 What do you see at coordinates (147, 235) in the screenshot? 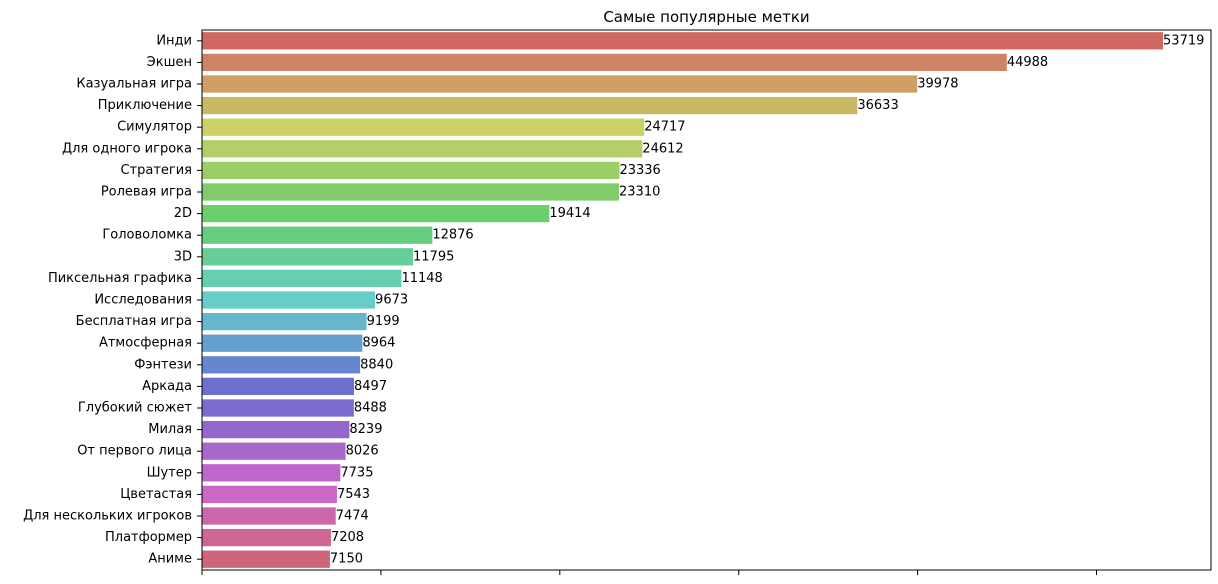
I see `category-label: Головоломка` at bounding box center [147, 235].